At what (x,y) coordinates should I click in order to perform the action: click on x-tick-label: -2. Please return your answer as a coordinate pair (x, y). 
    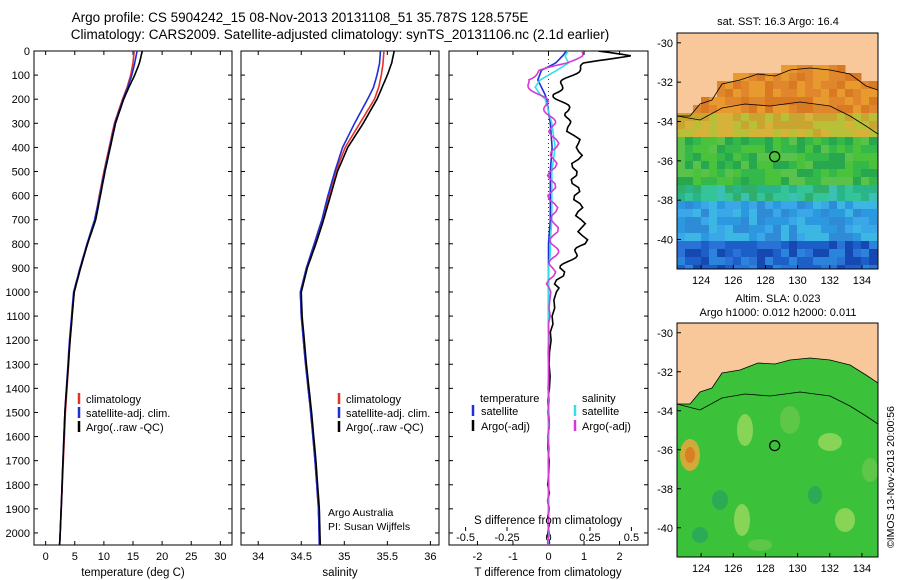
    Looking at the image, I should click on (478, 557).